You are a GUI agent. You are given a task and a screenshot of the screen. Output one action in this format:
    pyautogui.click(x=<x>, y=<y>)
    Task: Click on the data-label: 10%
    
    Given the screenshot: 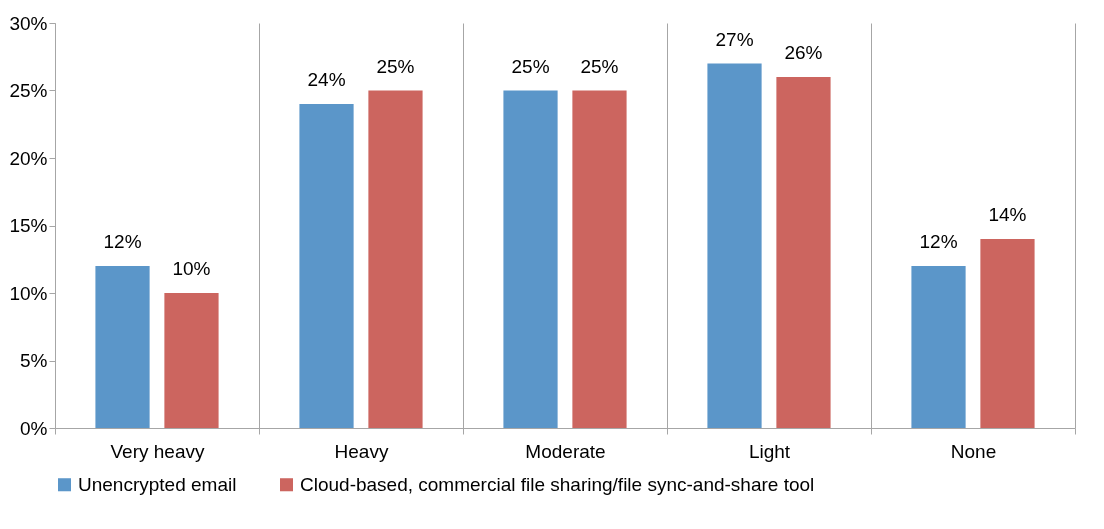 What is the action you would take?
    pyautogui.click(x=191, y=268)
    